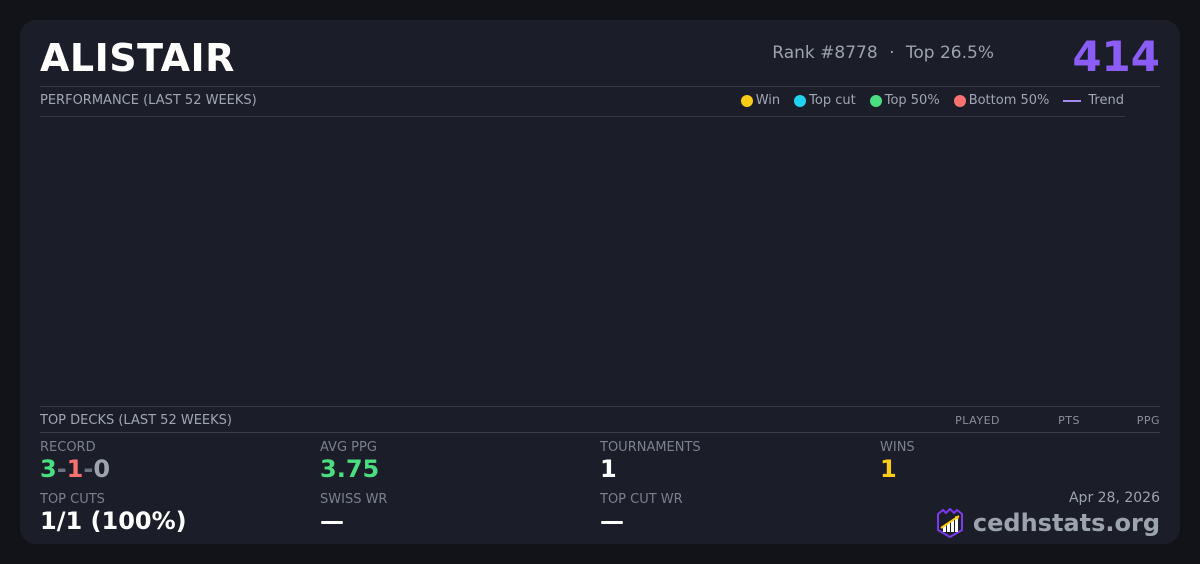  What do you see at coordinates (1072, 100) in the screenshot?
I see `trend-line-icon` at bounding box center [1072, 100].